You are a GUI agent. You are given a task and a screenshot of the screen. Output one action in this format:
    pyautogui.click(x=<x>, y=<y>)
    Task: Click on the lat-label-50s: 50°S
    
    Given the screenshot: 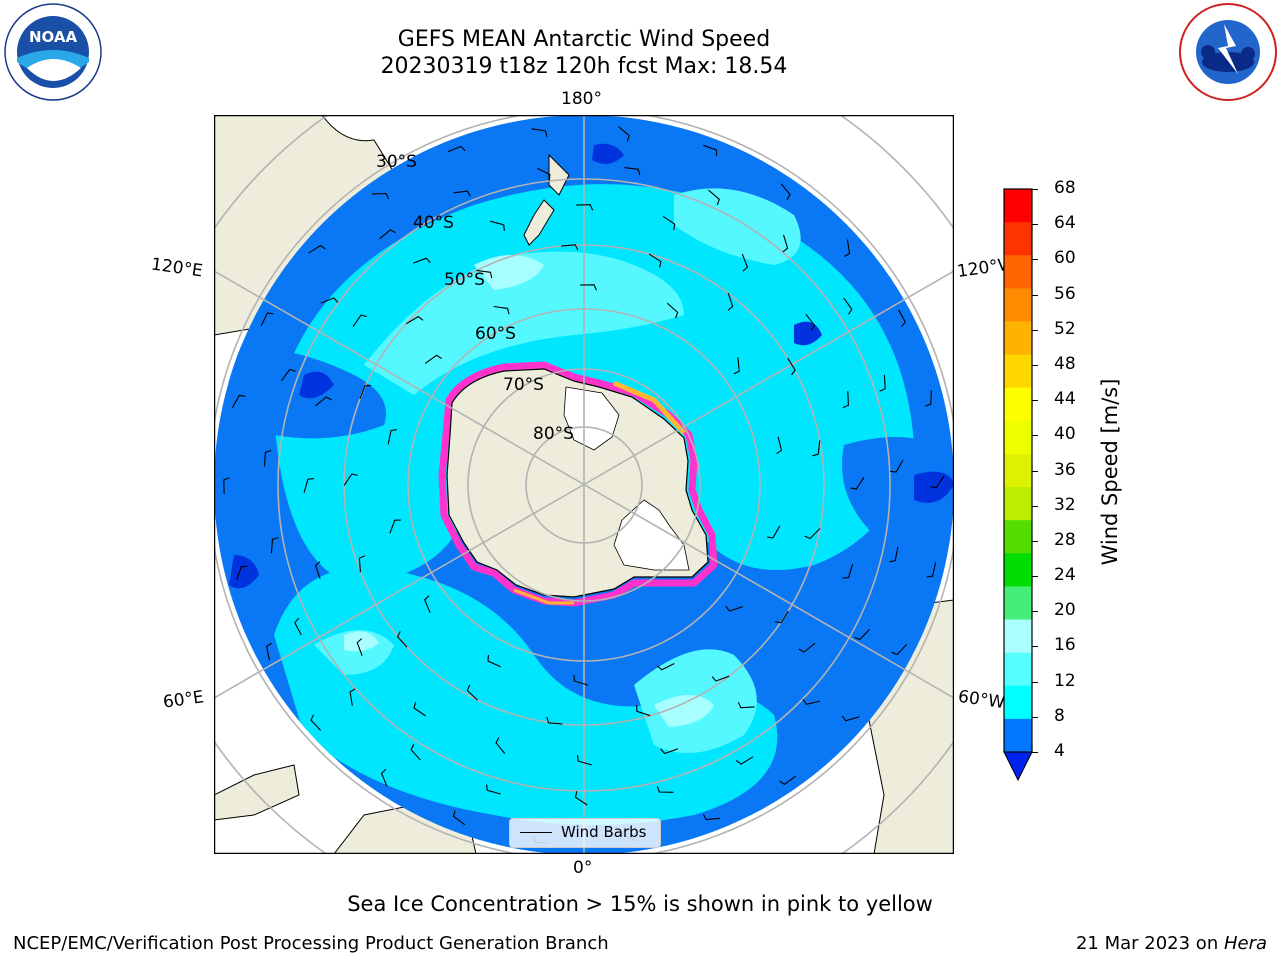 What is the action you would take?
    pyautogui.click(x=464, y=280)
    